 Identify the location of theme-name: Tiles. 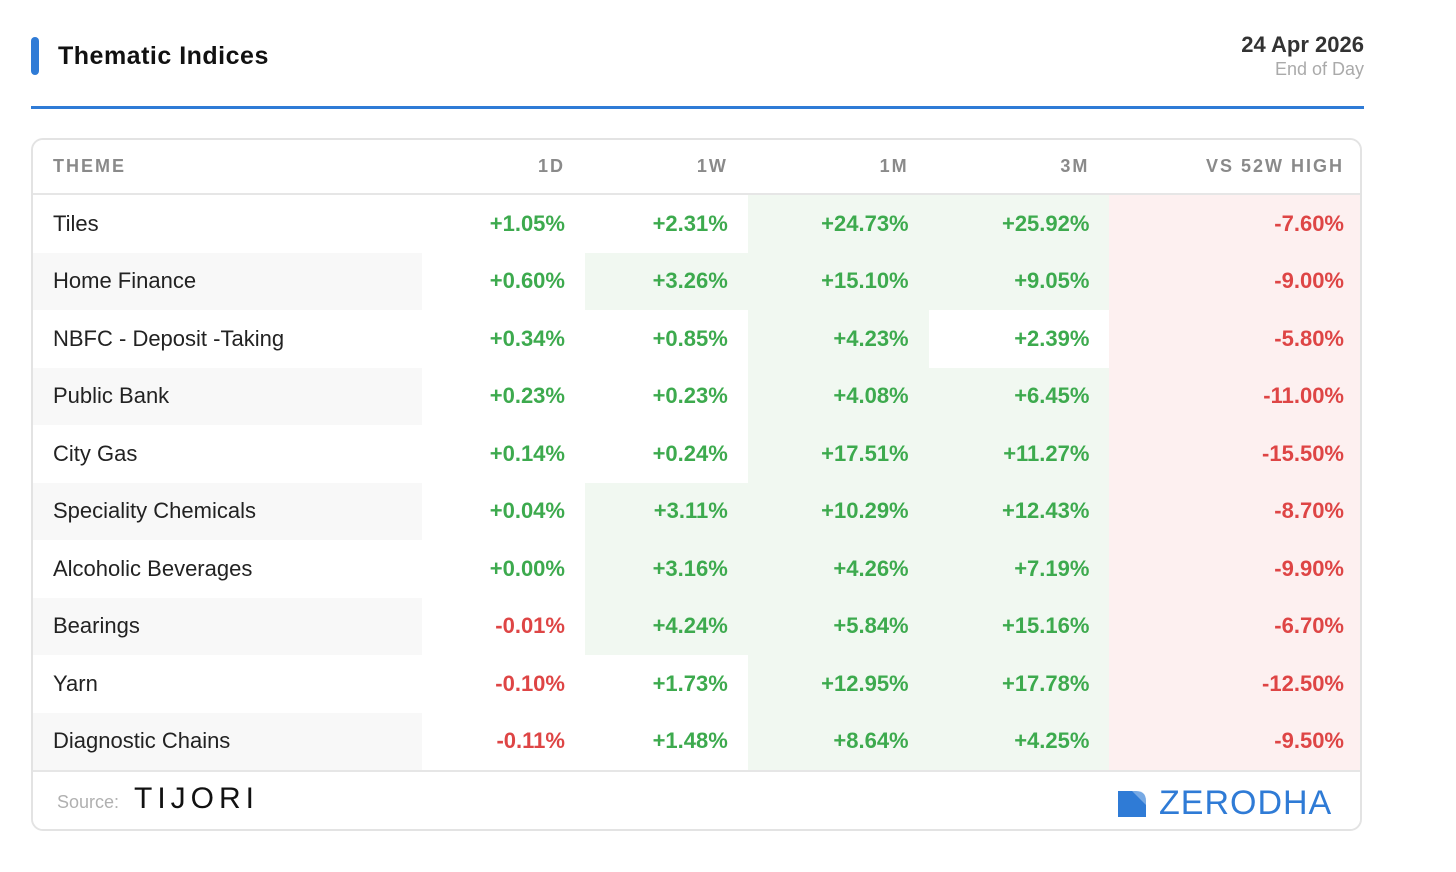
(76, 223).